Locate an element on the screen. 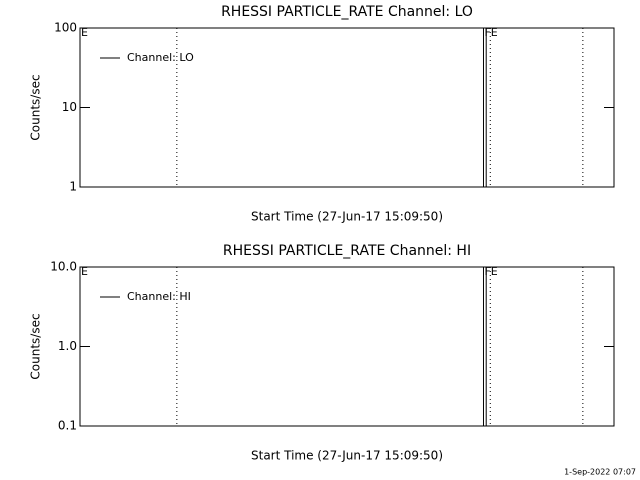 The width and height of the screenshot is (640, 480). footer: 1-Sep-2022 07:07 is located at coordinates (600, 472).